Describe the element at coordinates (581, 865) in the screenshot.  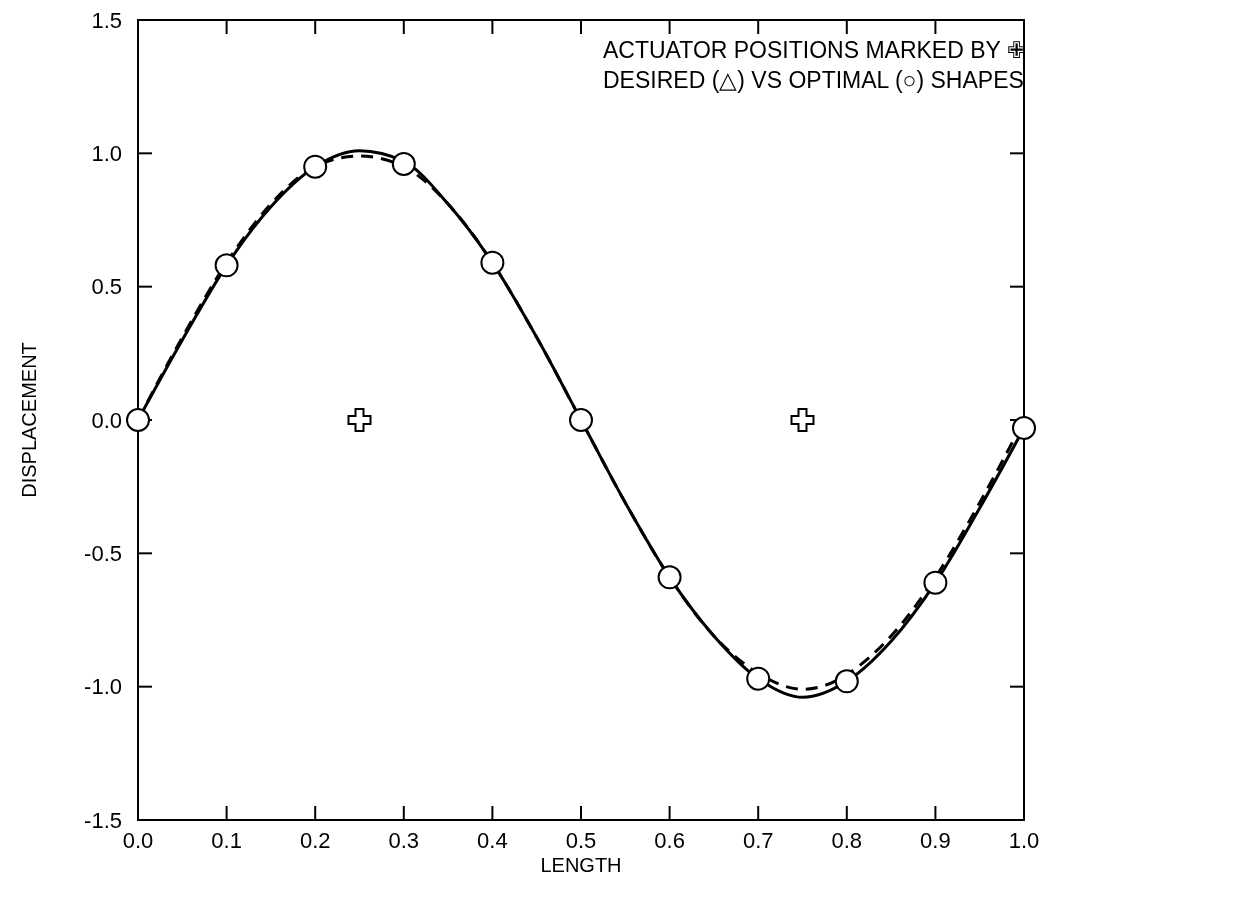
I see `x-axis-title: LENGTH` at that location.